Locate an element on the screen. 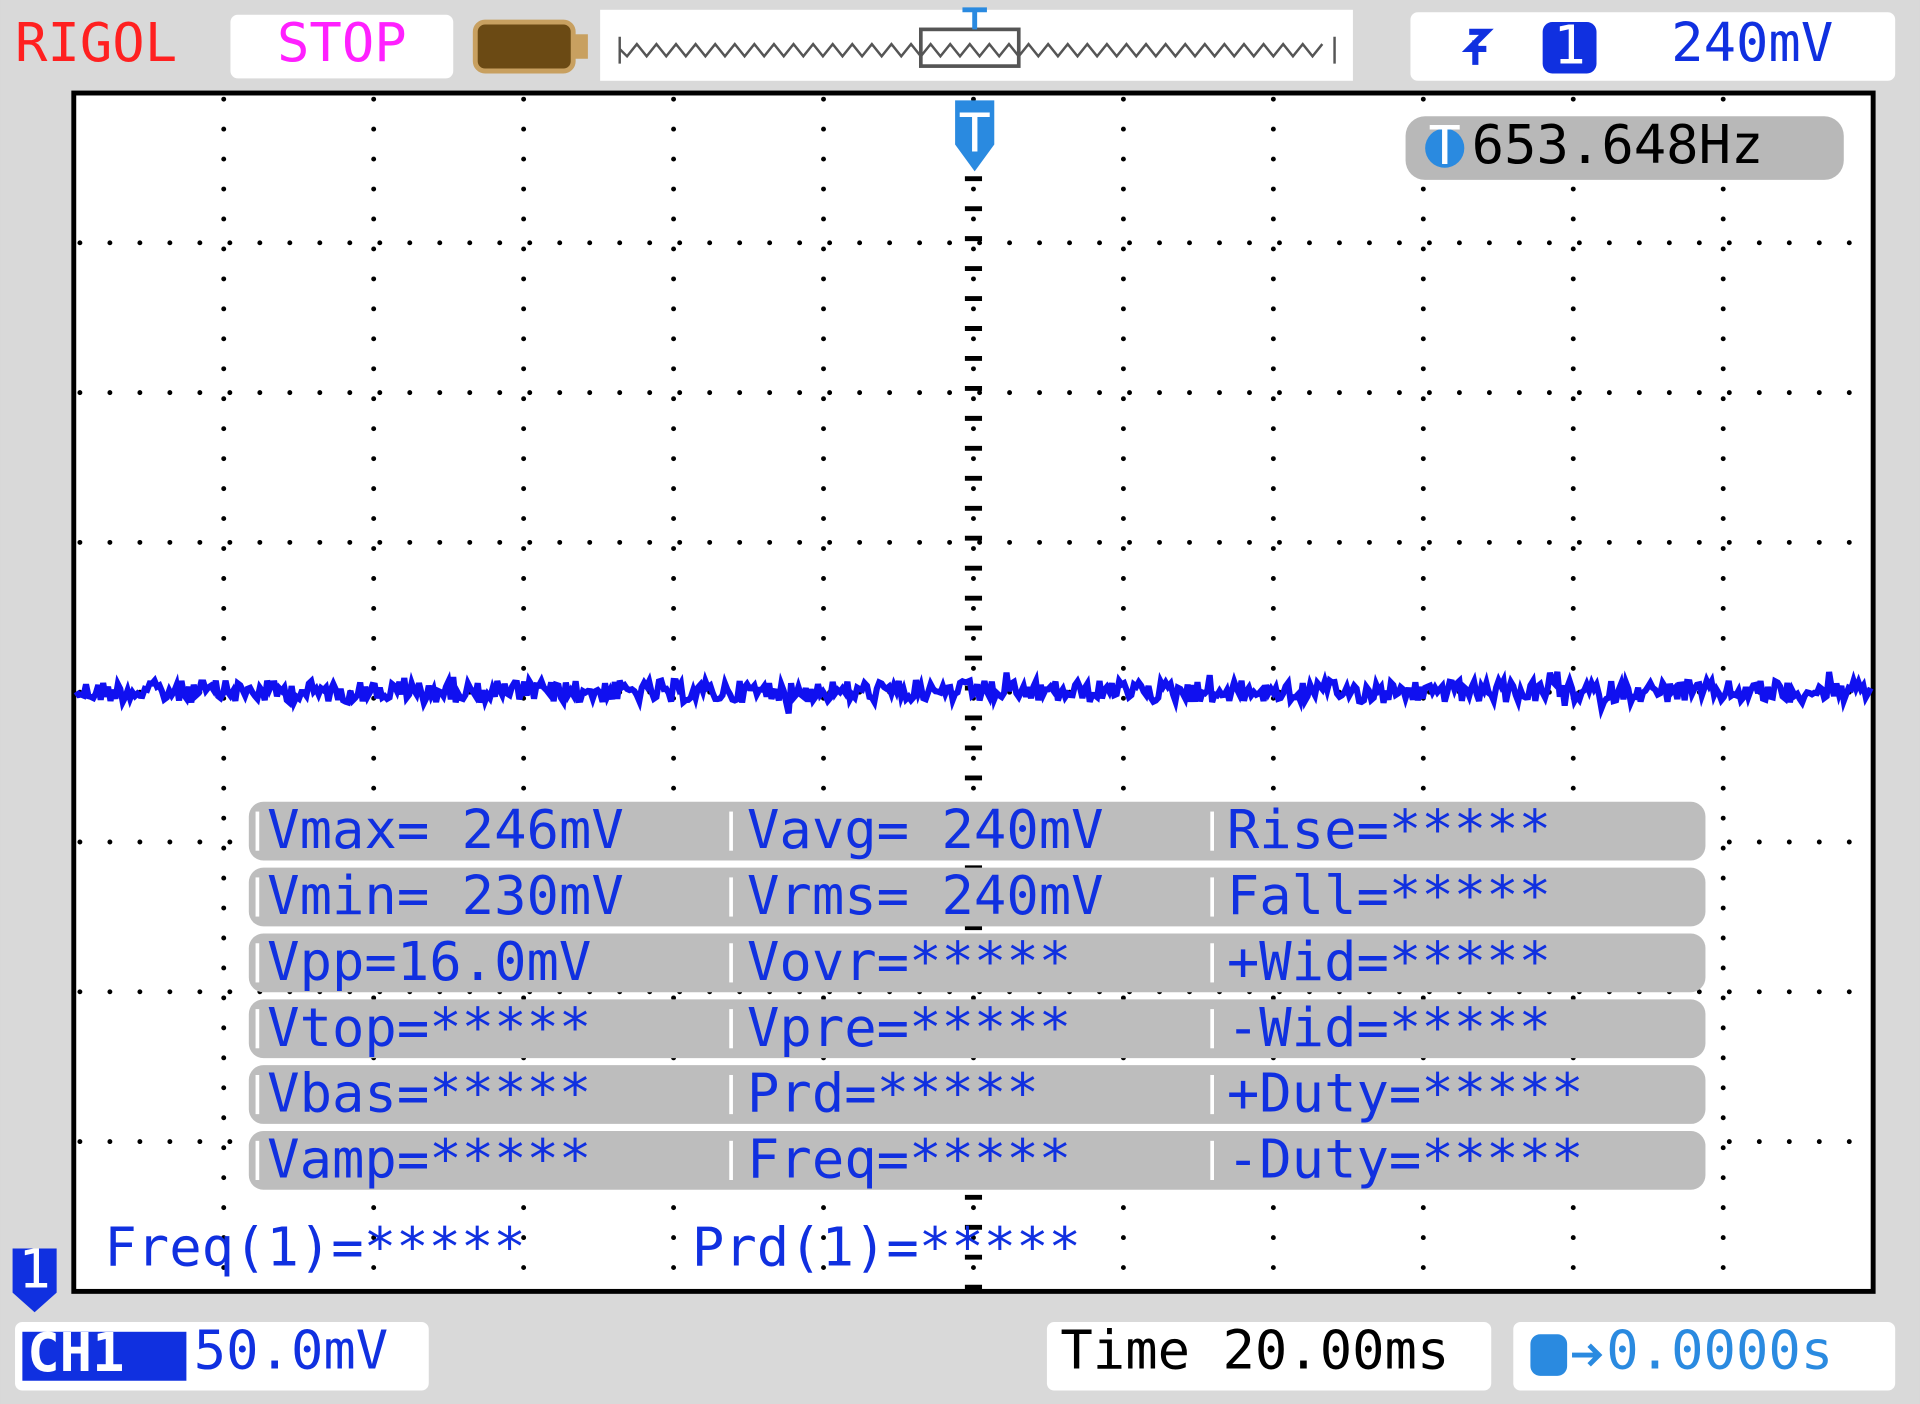 The height and width of the screenshot is (1404, 1920). measurement: Vamp=***** is located at coordinates (429, 1159).